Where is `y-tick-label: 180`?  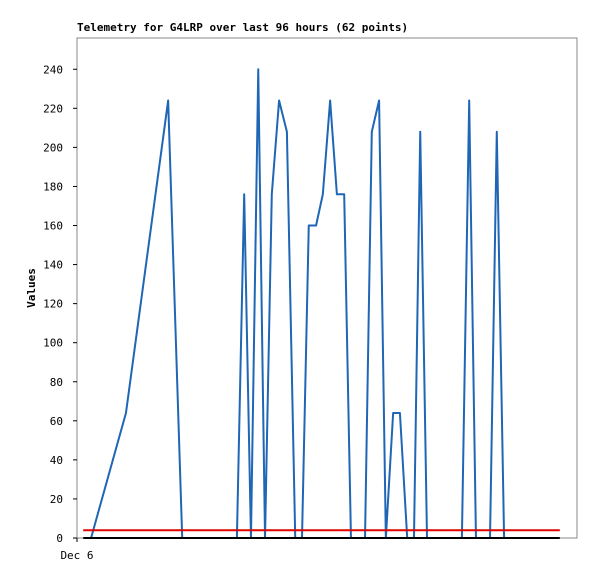
y-tick-label: 180 is located at coordinates (53, 186).